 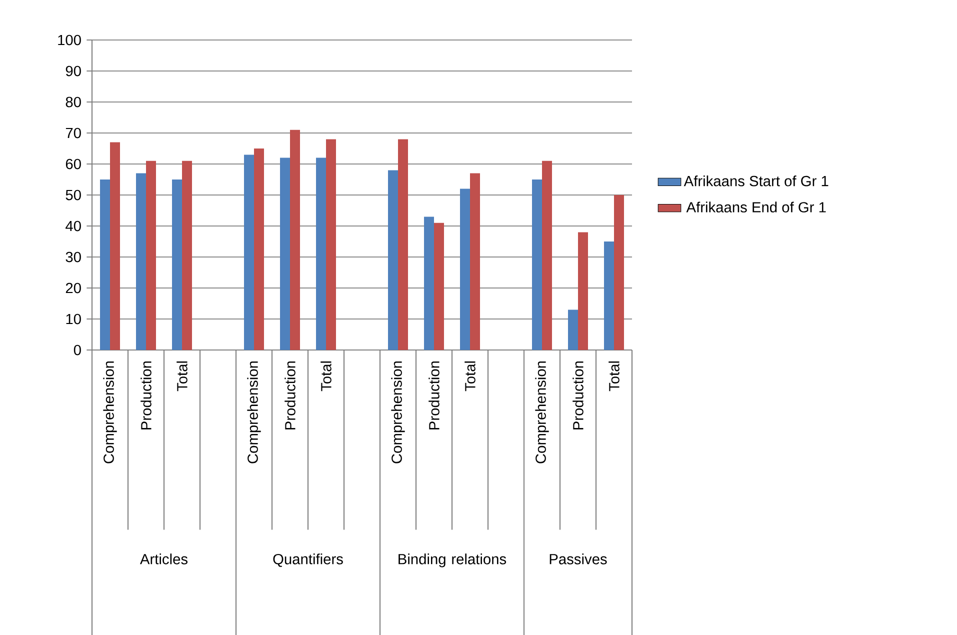 I want to click on y-tick-label: 0, so click(x=77, y=350).